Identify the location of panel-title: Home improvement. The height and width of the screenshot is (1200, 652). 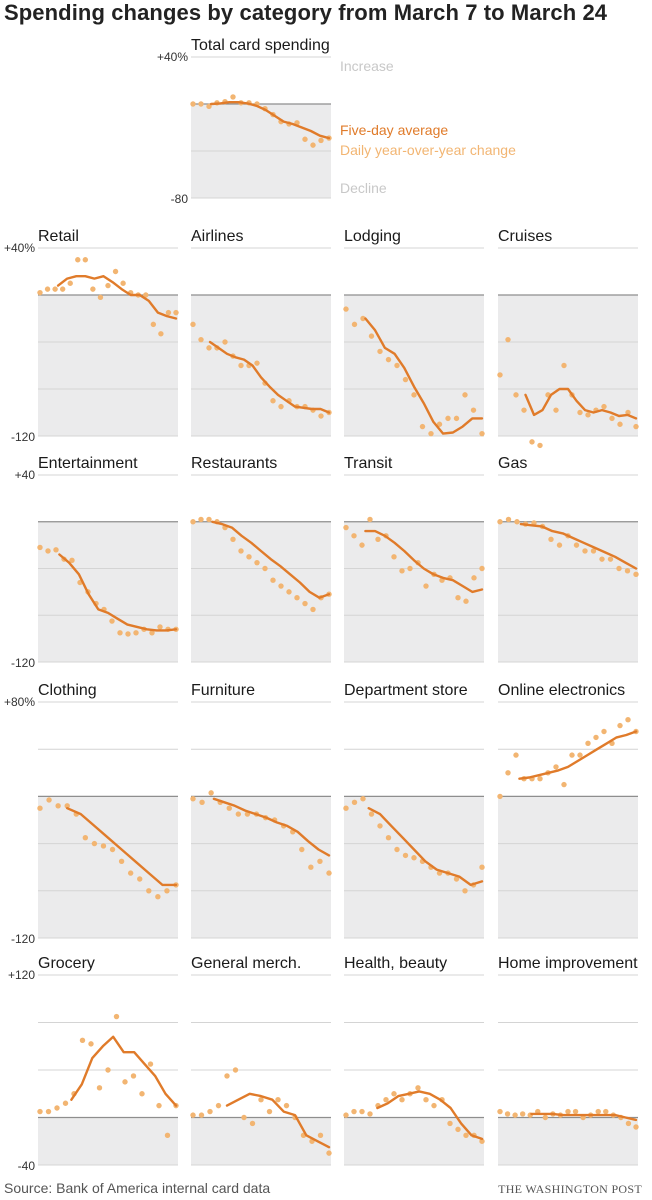
(568, 963).